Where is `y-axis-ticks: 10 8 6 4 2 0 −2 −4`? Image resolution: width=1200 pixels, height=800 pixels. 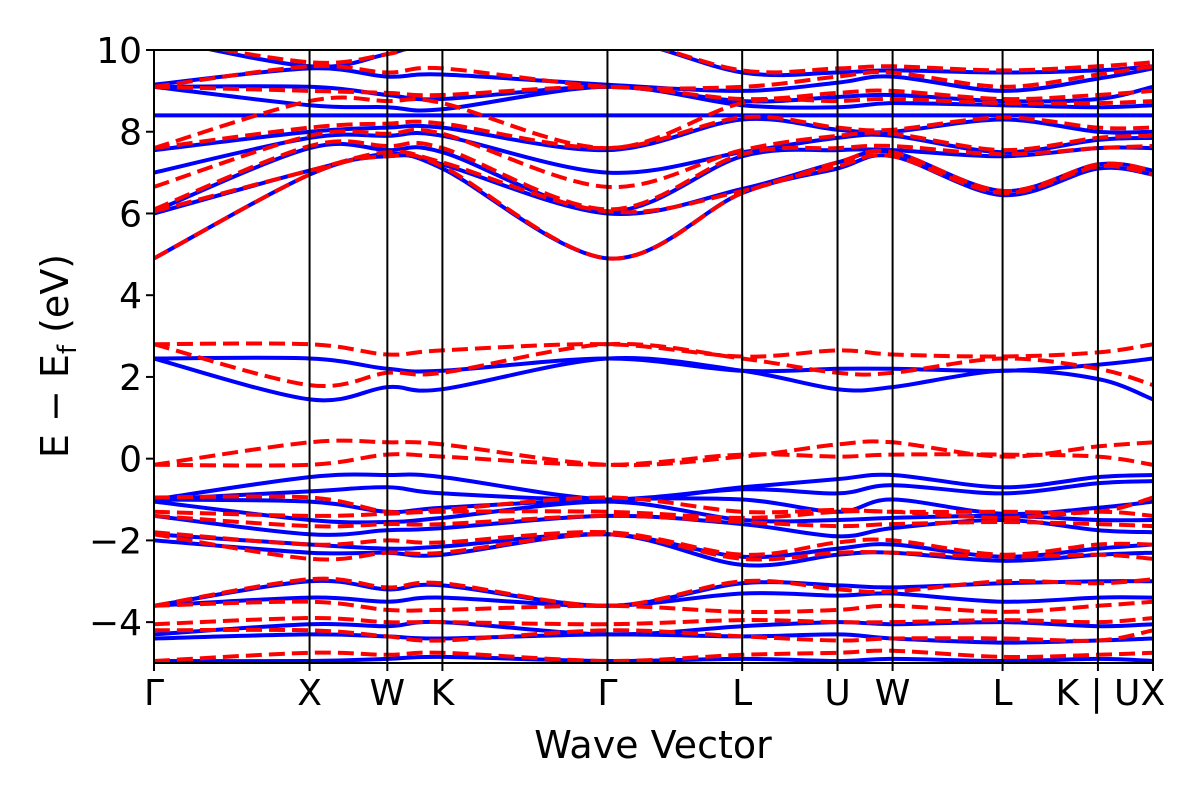 y-axis-ticks: 10 8 6 4 2 0 −2 −4 is located at coordinates (121, 337).